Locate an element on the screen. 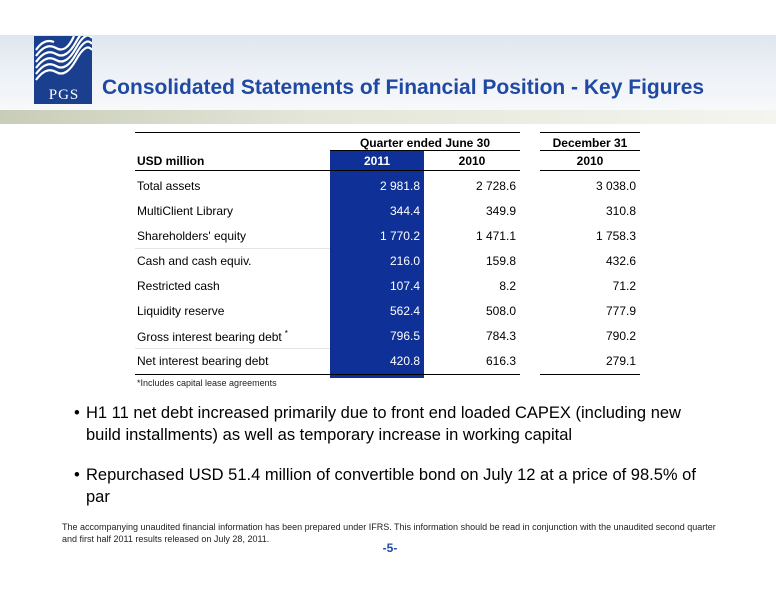  row-label: Restricted cash is located at coordinates (178, 286).